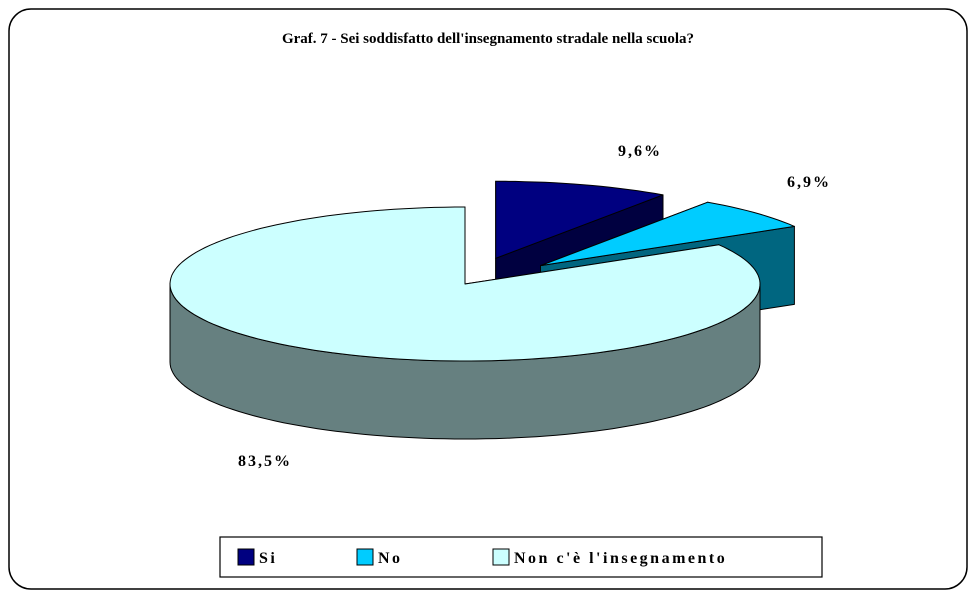 This screenshot has height=602, width=976. I want to click on data-label: 83,5%, so click(265, 461).